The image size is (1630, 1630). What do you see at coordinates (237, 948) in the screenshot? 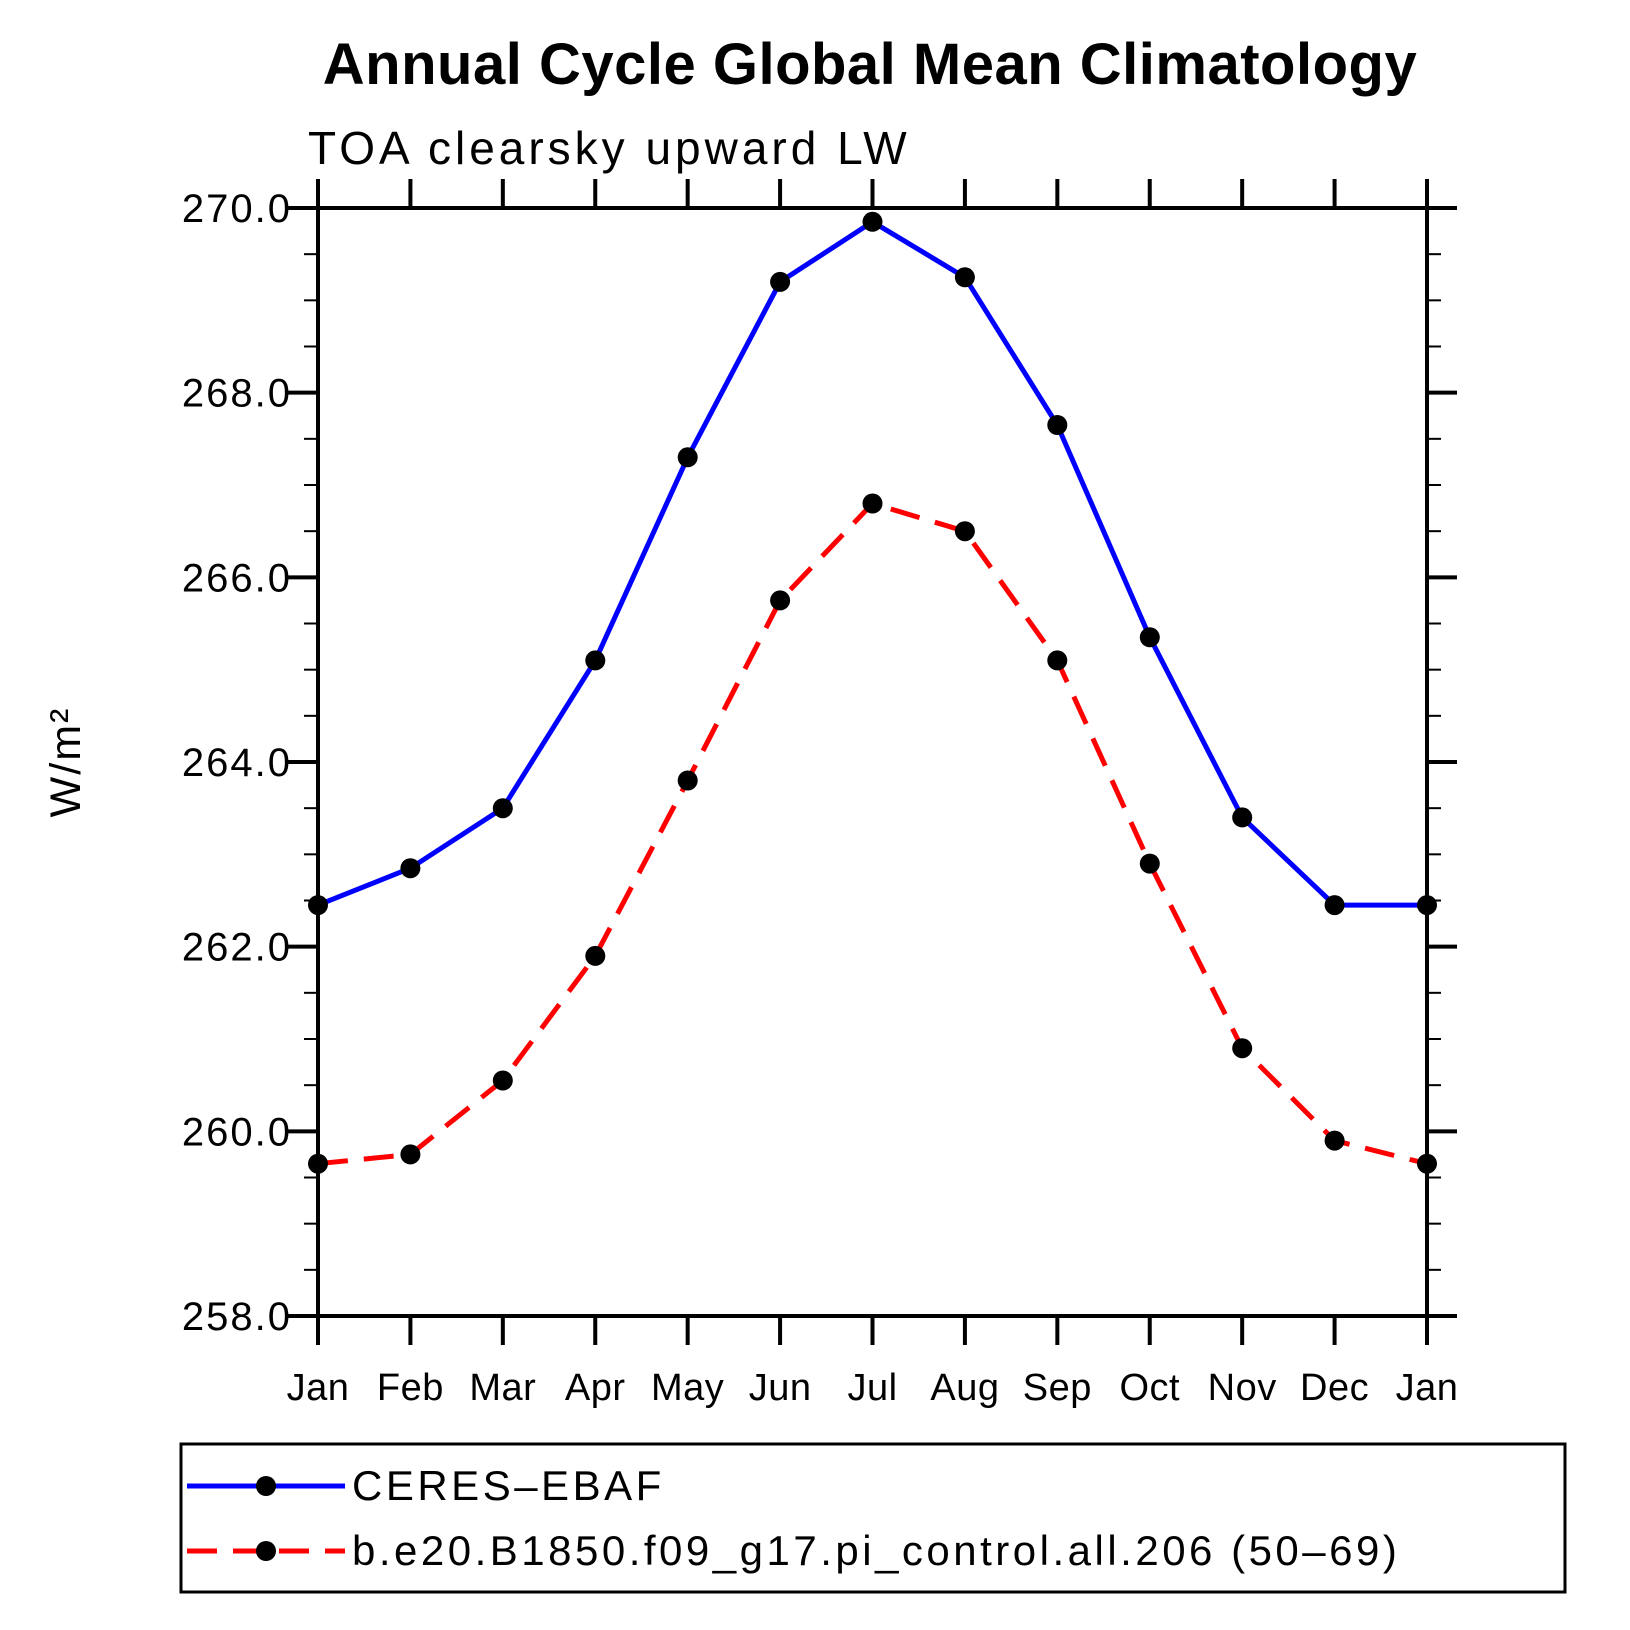
I see `y-tick-label: 262.0` at bounding box center [237, 948].